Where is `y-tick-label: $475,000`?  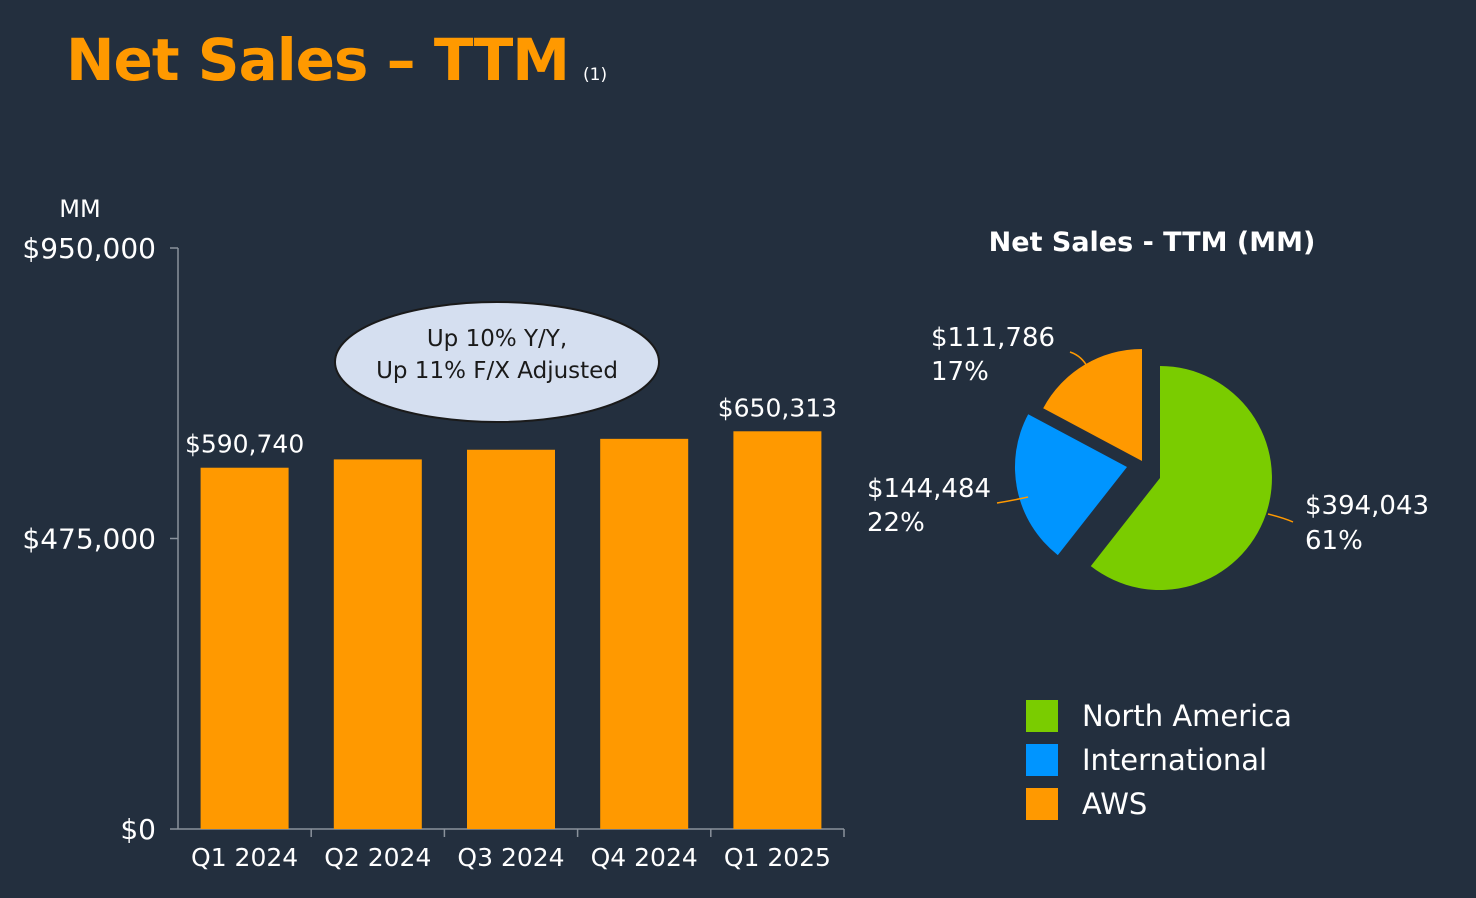 y-tick-label: $475,000 is located at coordinates (89, 539).